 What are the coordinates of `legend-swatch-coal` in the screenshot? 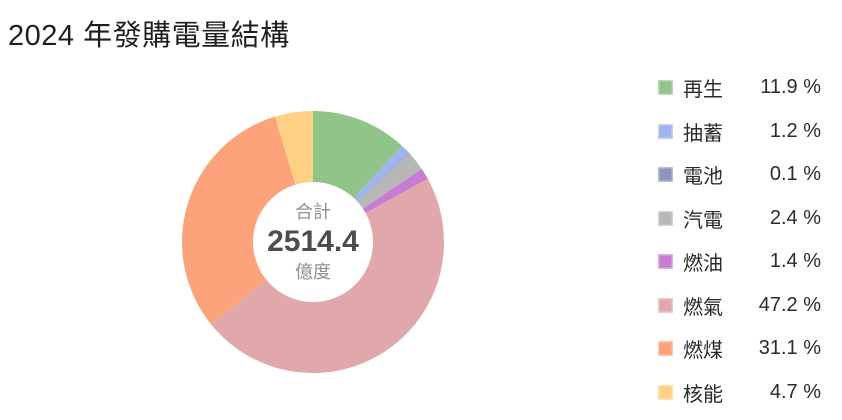 It's located at (665, 349).